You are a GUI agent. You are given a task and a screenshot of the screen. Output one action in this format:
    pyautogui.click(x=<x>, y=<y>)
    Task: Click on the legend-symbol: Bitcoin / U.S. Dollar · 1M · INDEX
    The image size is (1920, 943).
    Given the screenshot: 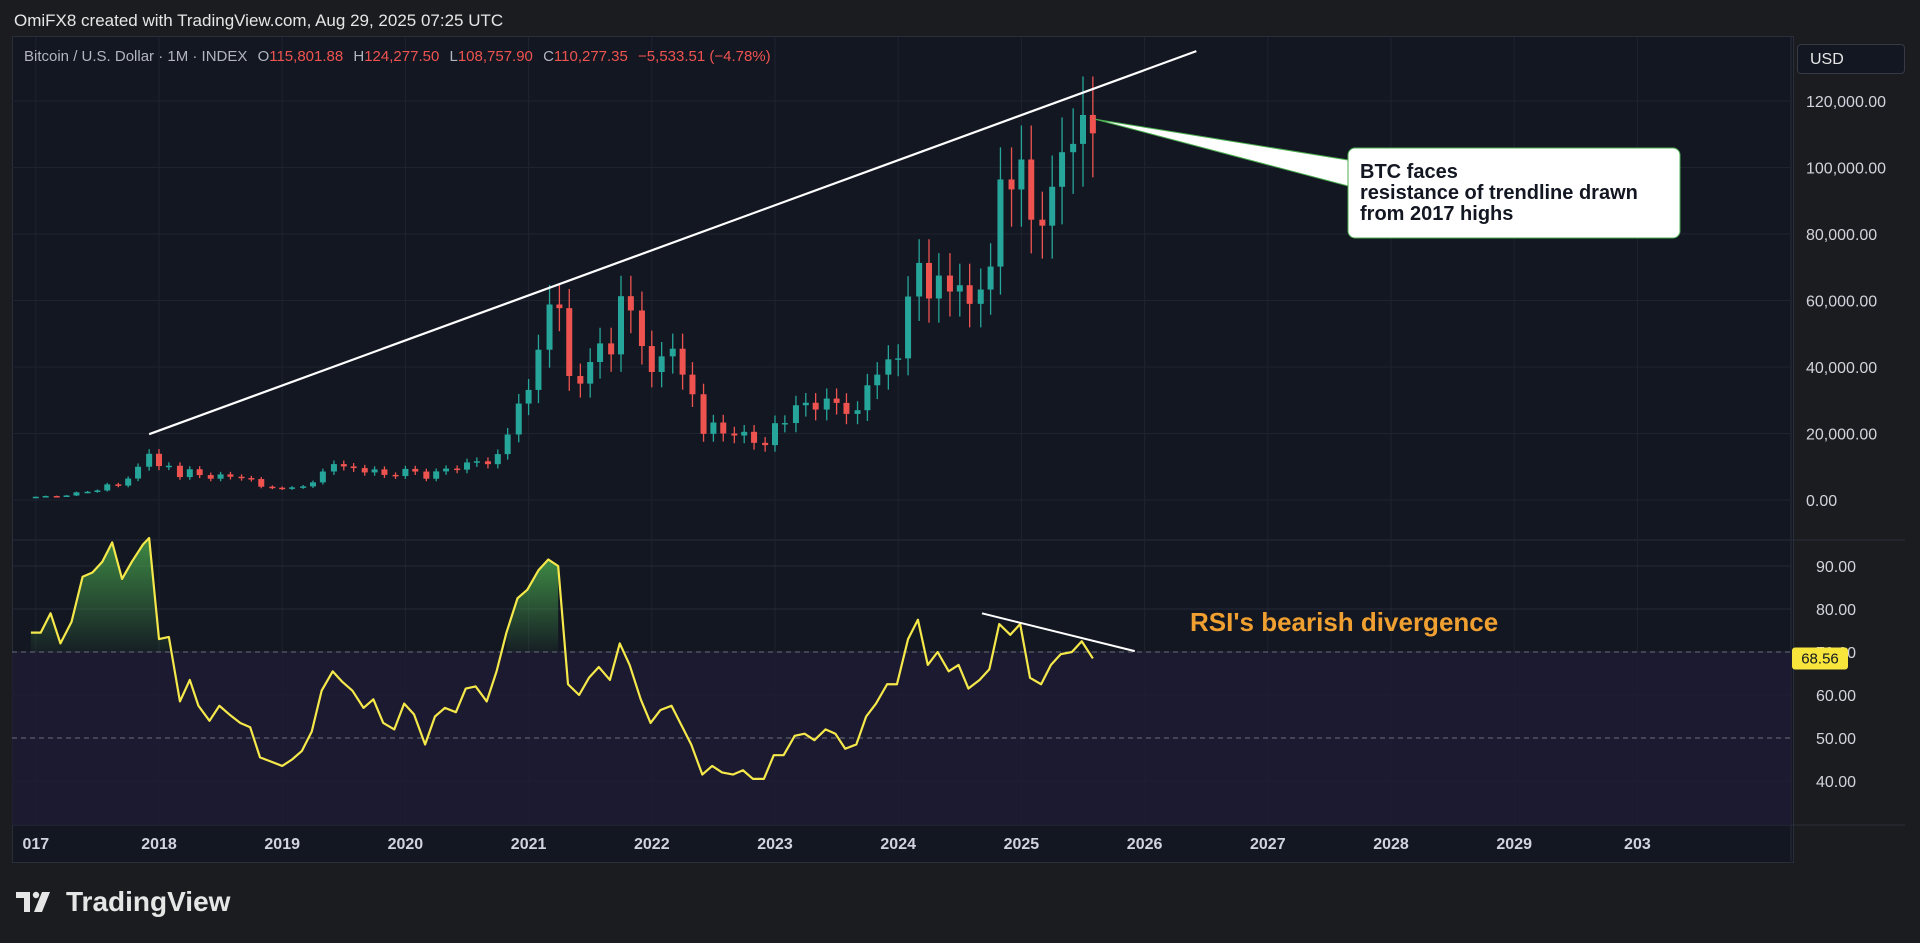 What is the action you would take?
    pyautogui.click(x=136, y=56)
    